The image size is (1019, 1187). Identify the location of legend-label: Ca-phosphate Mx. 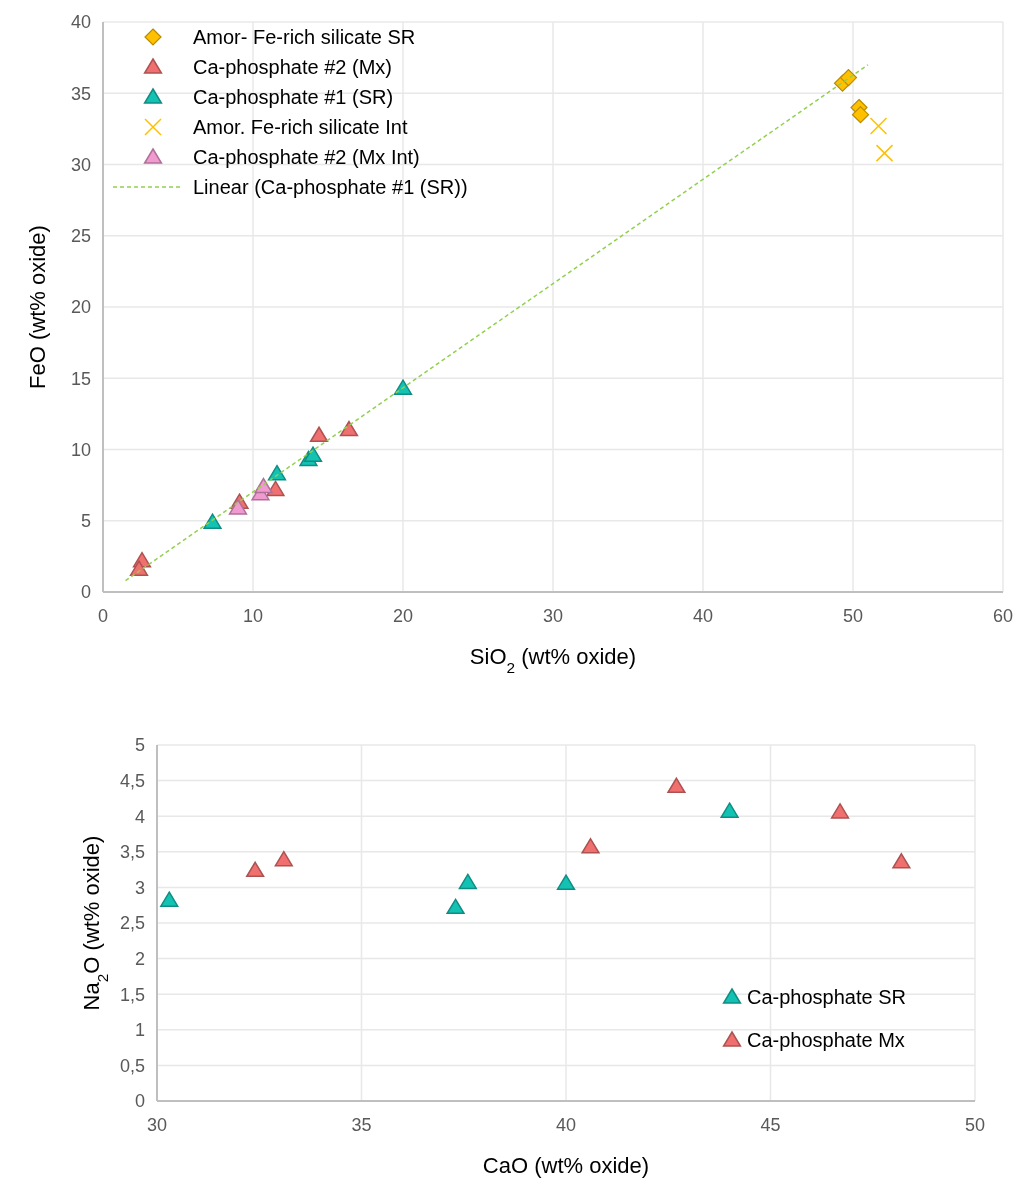
(826, 1040).